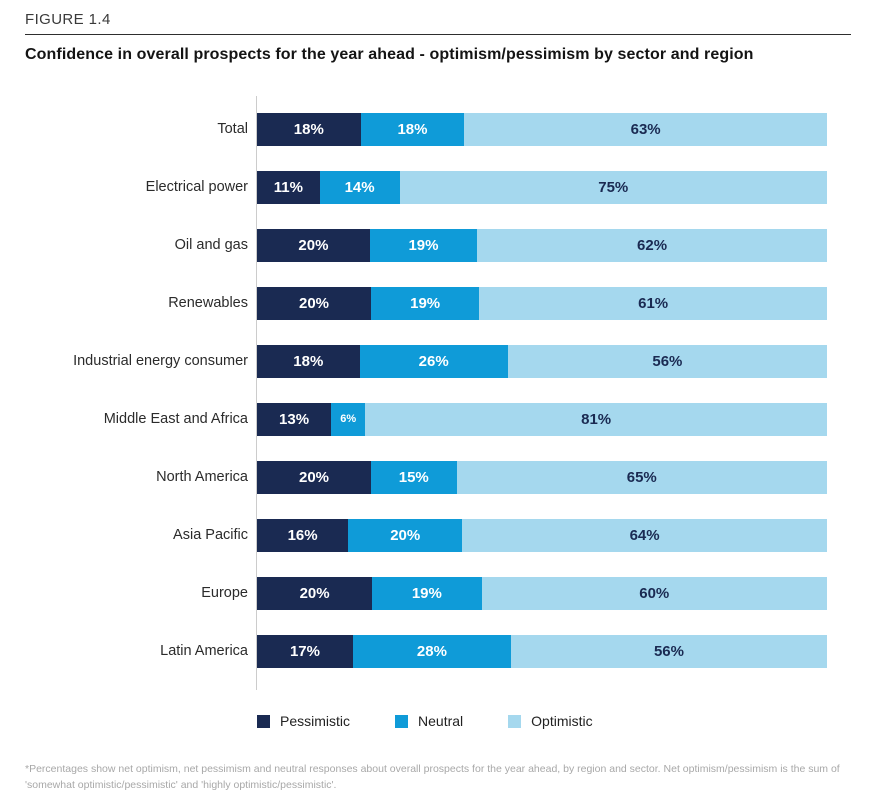 This screenshot has height=805, width=875. I want to click on chart-row: Middle East and Africa 13% 6% 81%, so click(437, 419).